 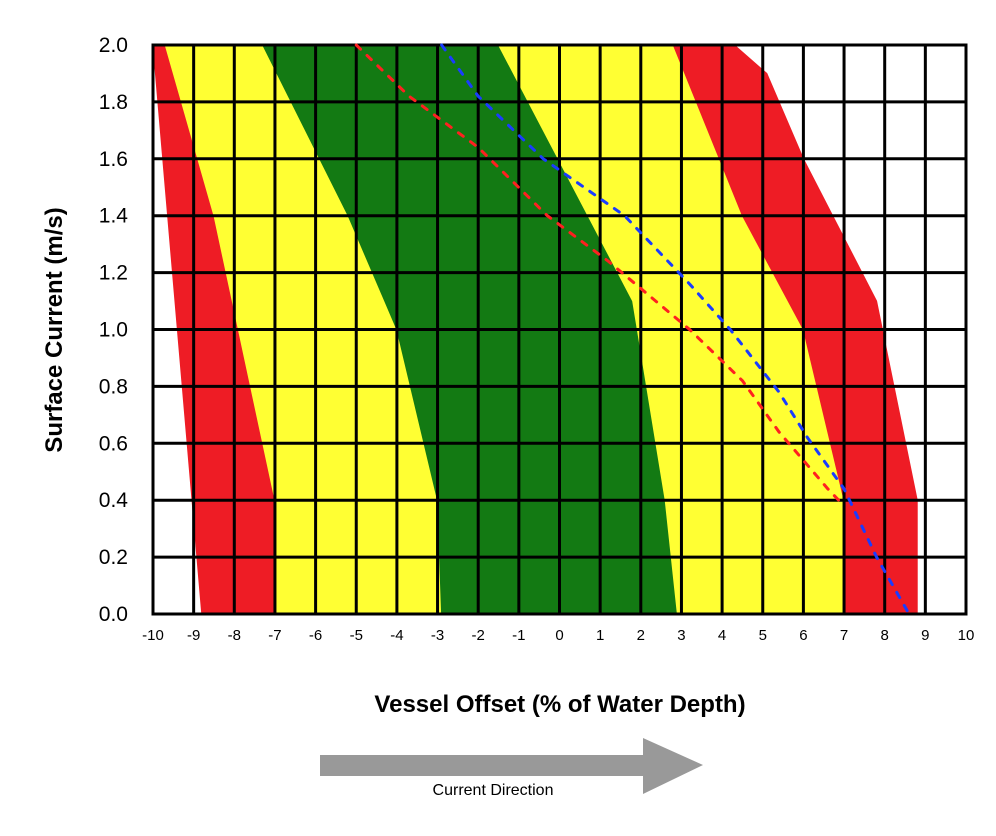 I want to click on current-direction-arrow, so click(x=511, y=766).